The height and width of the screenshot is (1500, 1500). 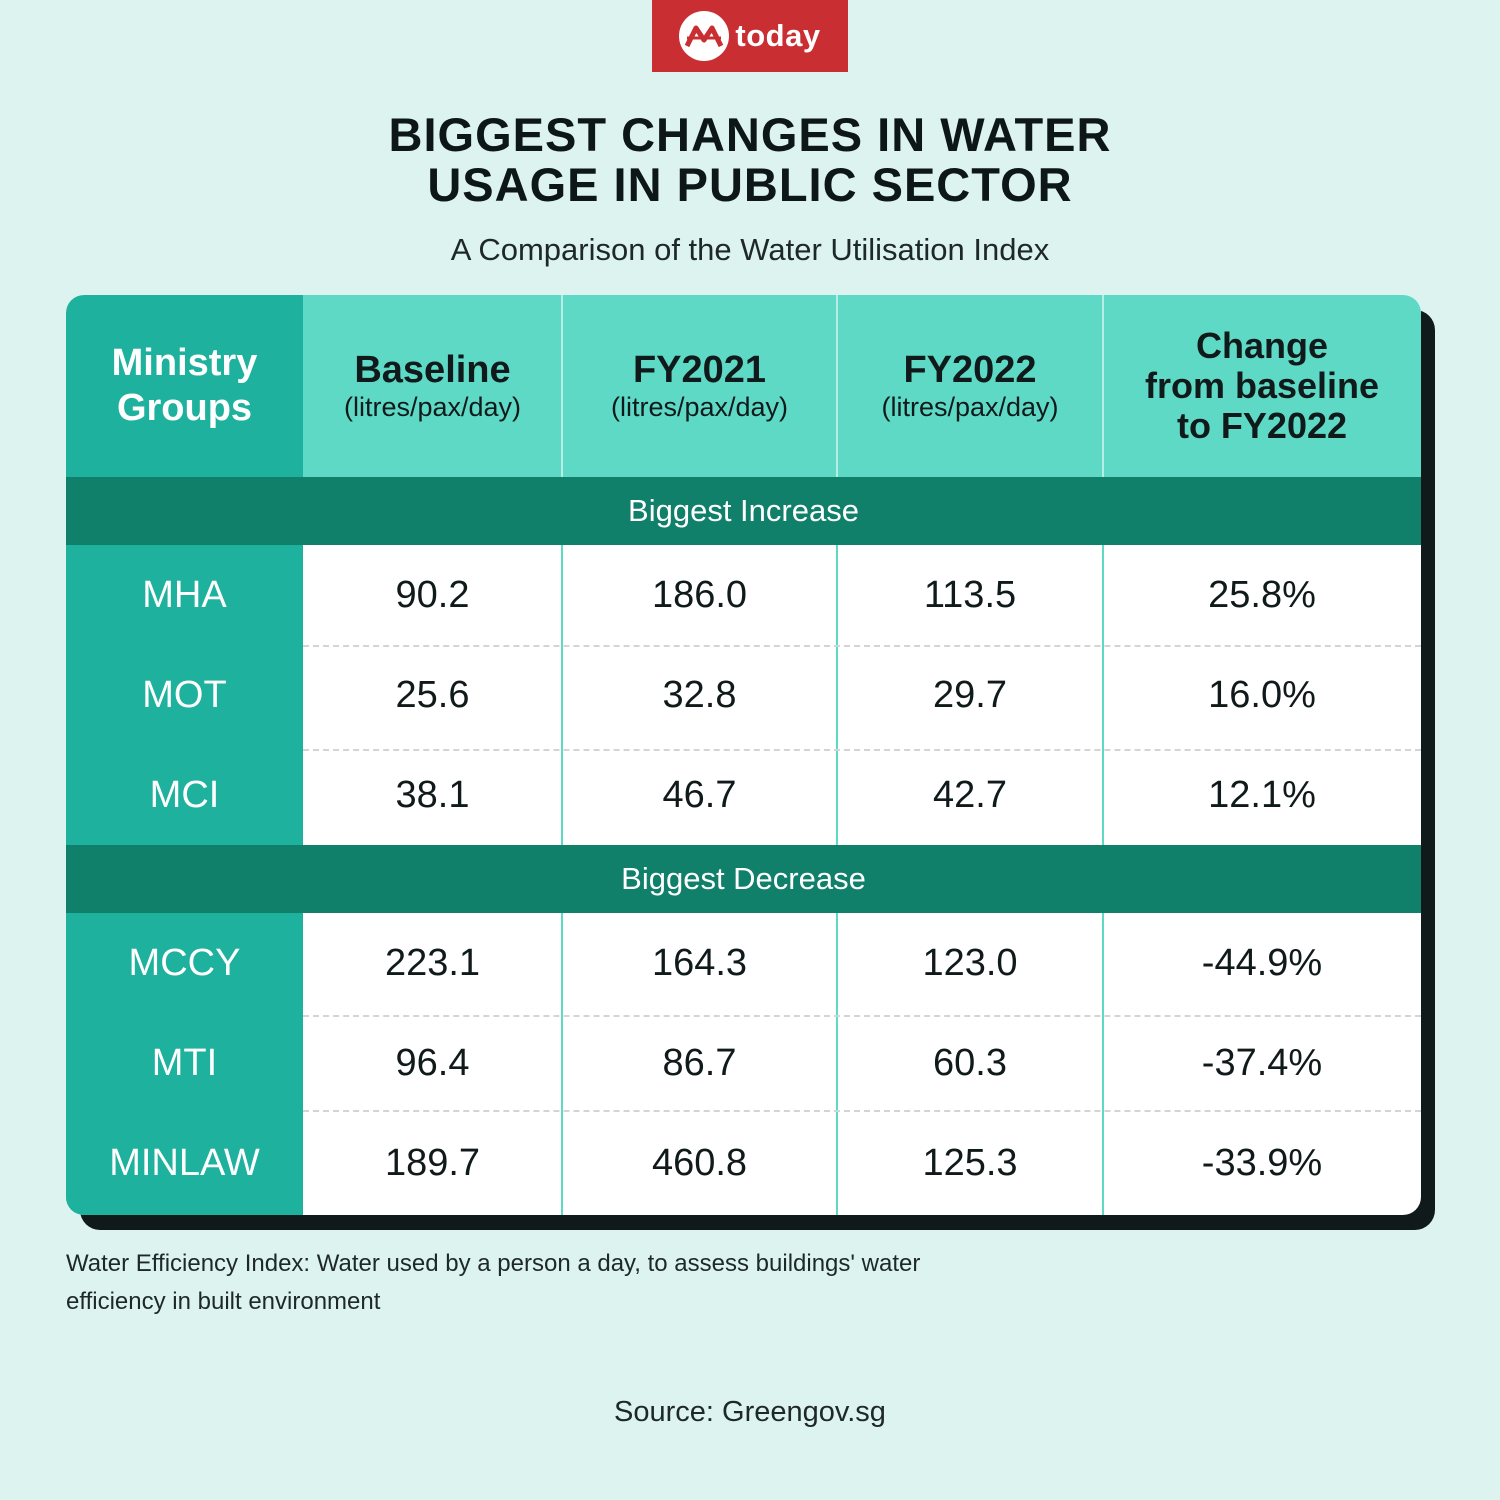 I want to click on column-divider-3b, so click(x=1103, y=1064).